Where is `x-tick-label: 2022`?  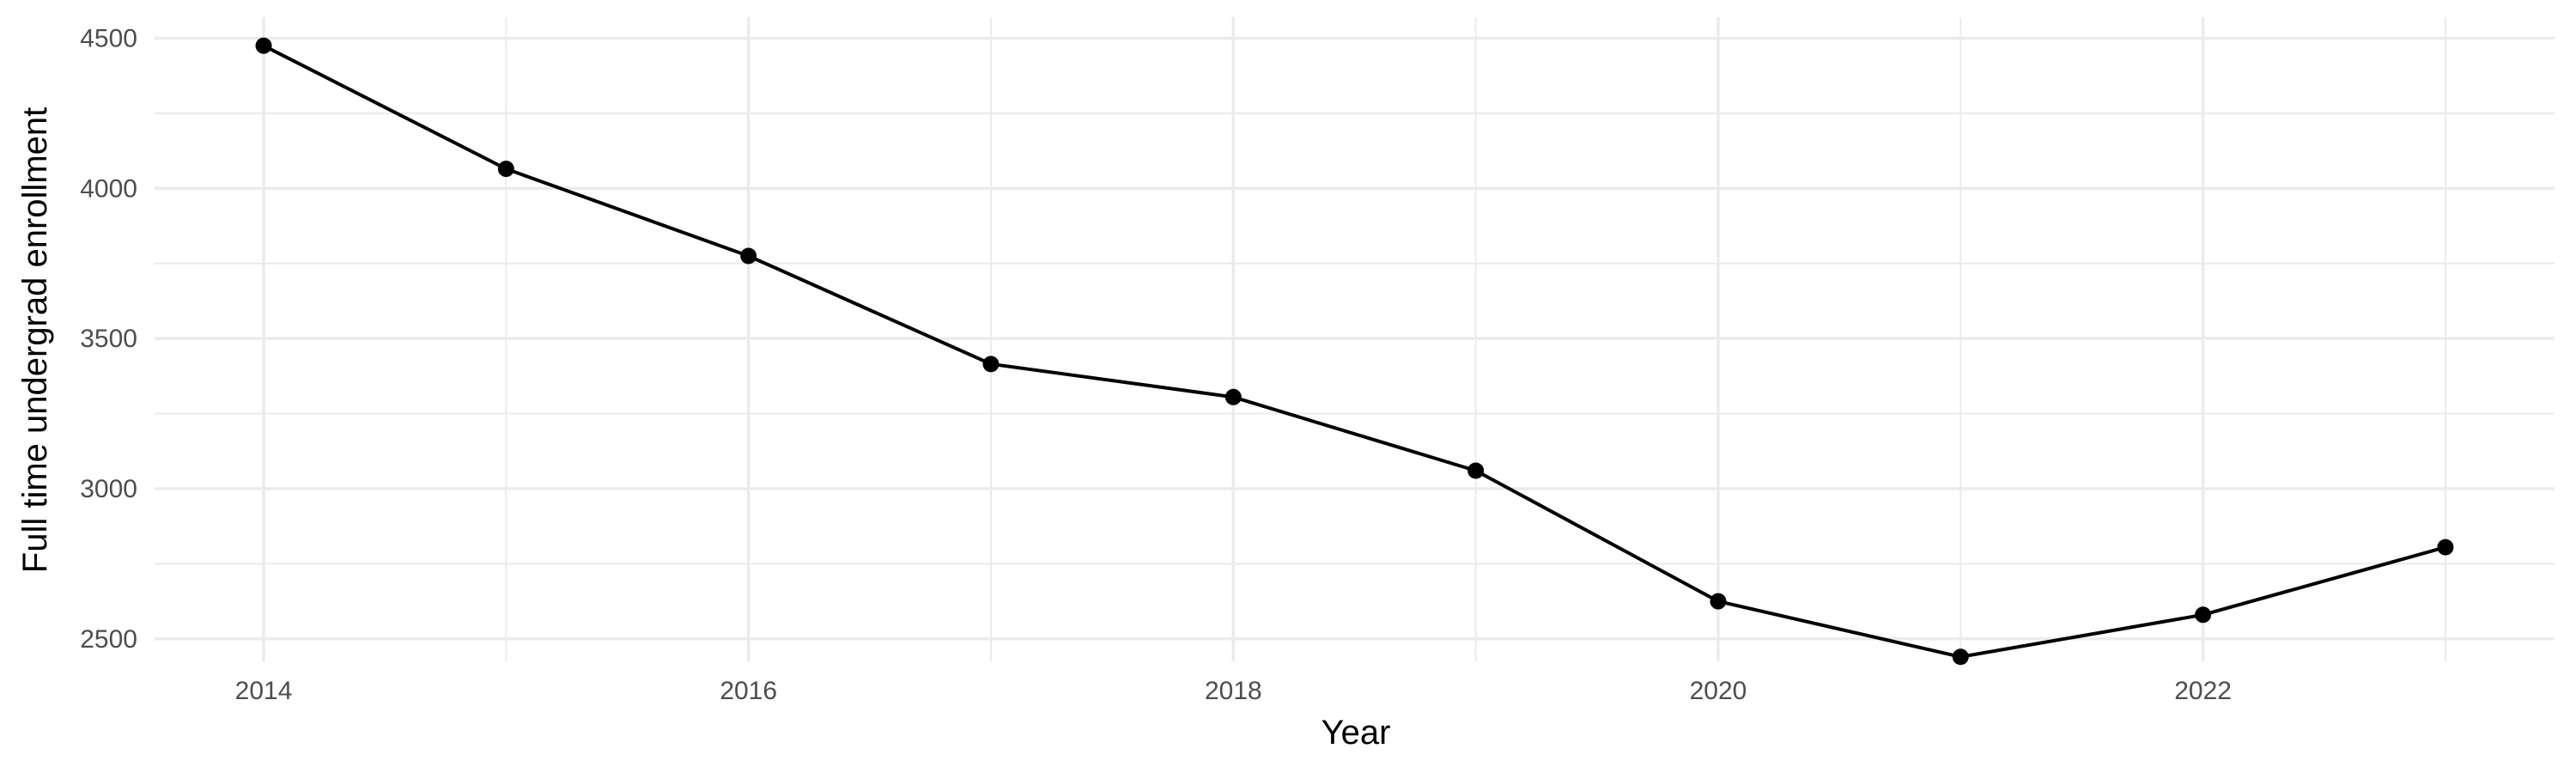 x-tick-label: 2022 is located at coordinates (2203, 691).